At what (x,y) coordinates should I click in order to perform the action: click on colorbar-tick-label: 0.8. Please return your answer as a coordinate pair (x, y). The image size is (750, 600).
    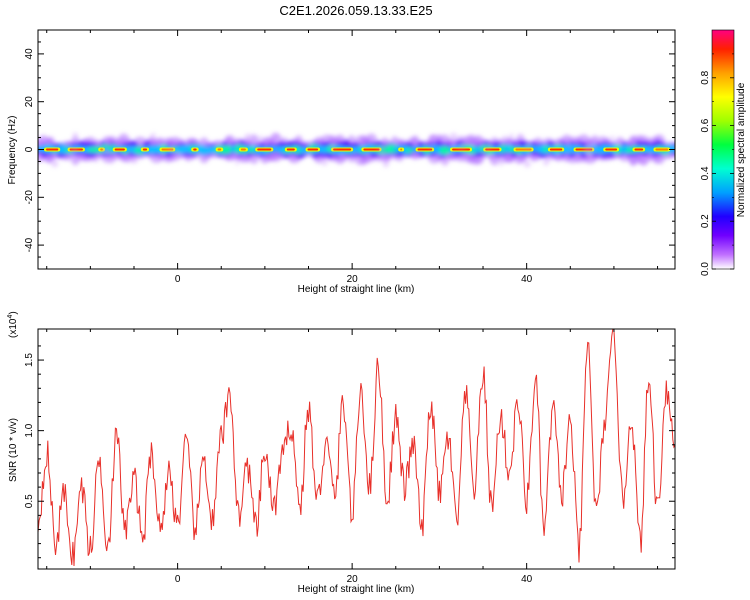
    Looking at the image, I should click on (705, 77).